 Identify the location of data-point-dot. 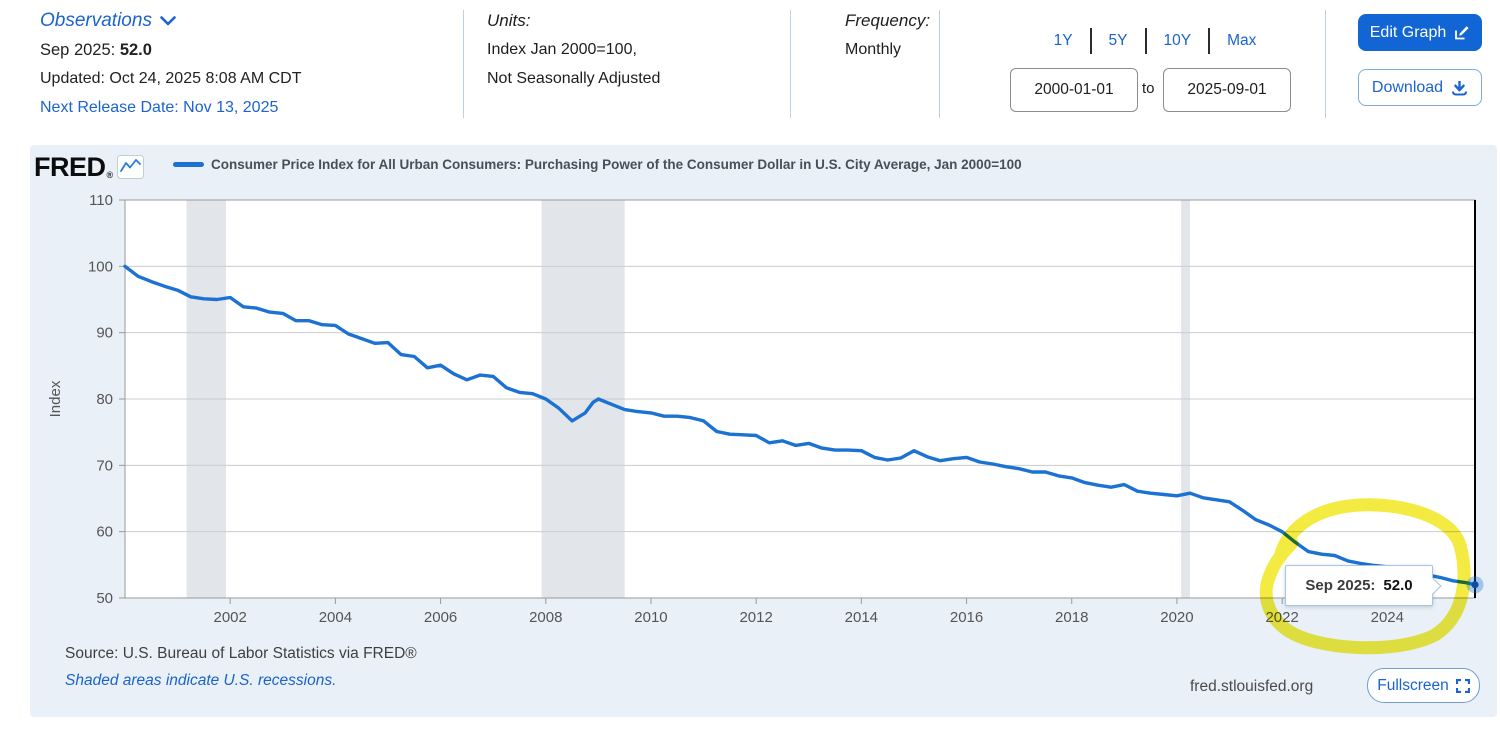
(1475, 585).